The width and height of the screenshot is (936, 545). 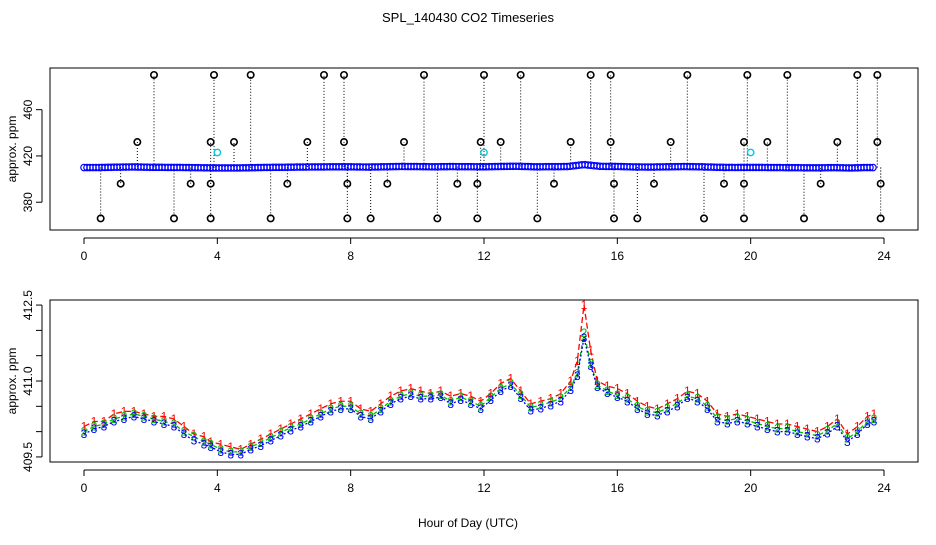 I want to click on flagged-point, so click(x=484, y=152).